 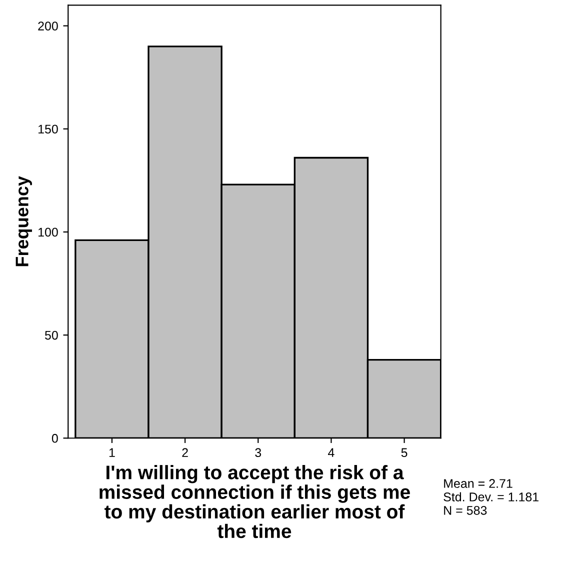 What do you see at coordinates (491, 497) in the screenshot?
I see `text: Mean = 2.71 Std. Dev. = 1.181 N = 583` at bounding box center [491, 497].